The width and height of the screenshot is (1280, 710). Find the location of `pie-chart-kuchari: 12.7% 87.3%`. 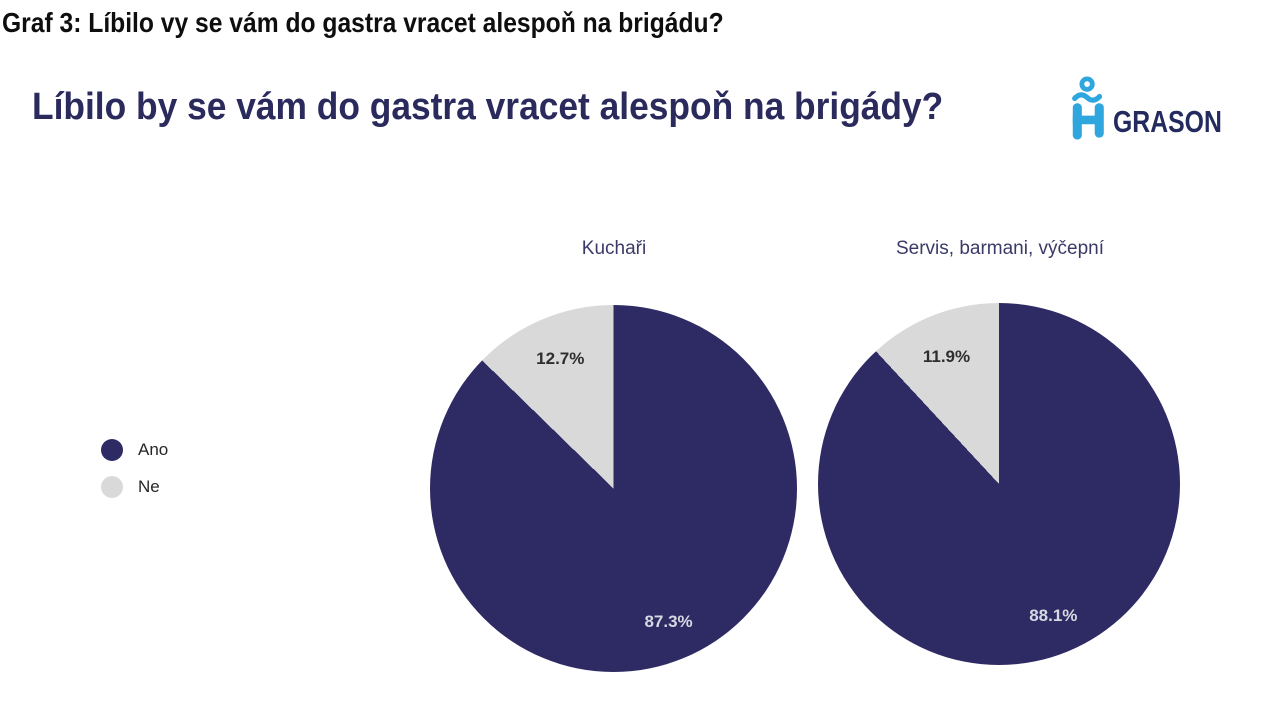

pie-chart-kuchari: 12.7% 87.3% is located at coordinates (613, 488).